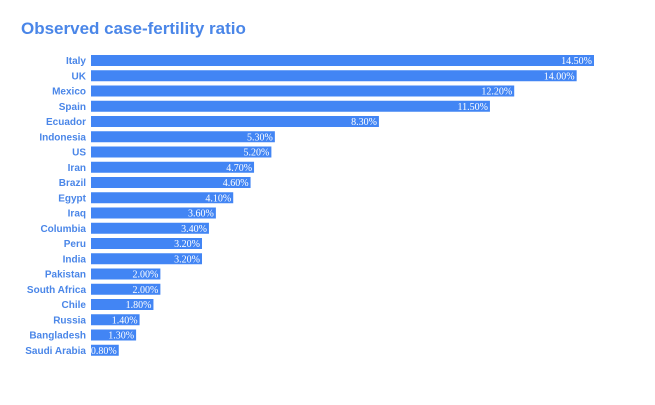 The width and height of the screenshot is (655, 405). I want to click on value-label-us: 5.20%, so click(257, 153).